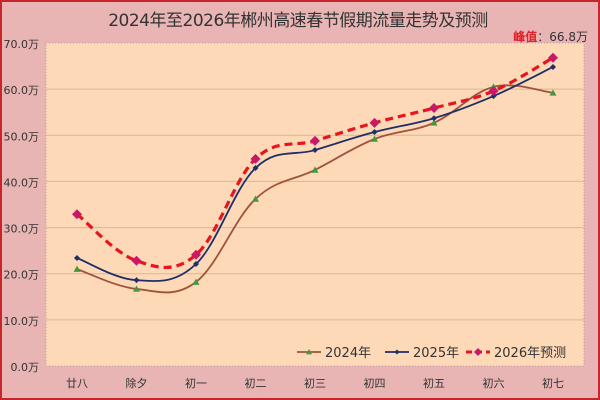 The image size is (600, 400). I want to click on x-tick-label: 初二, so click(256, 383).